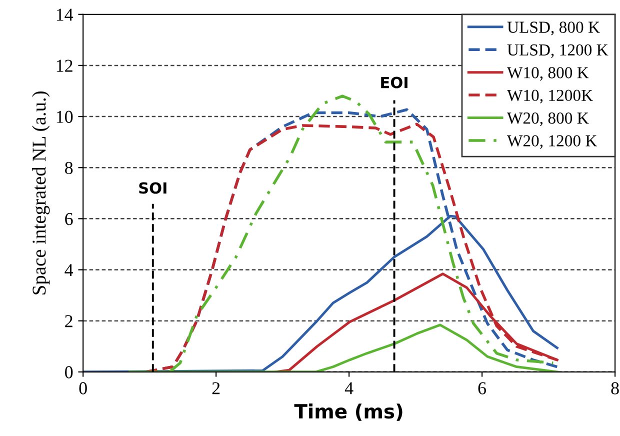  I want to click on legend-label: W10, 1200K, so click(550, 97).